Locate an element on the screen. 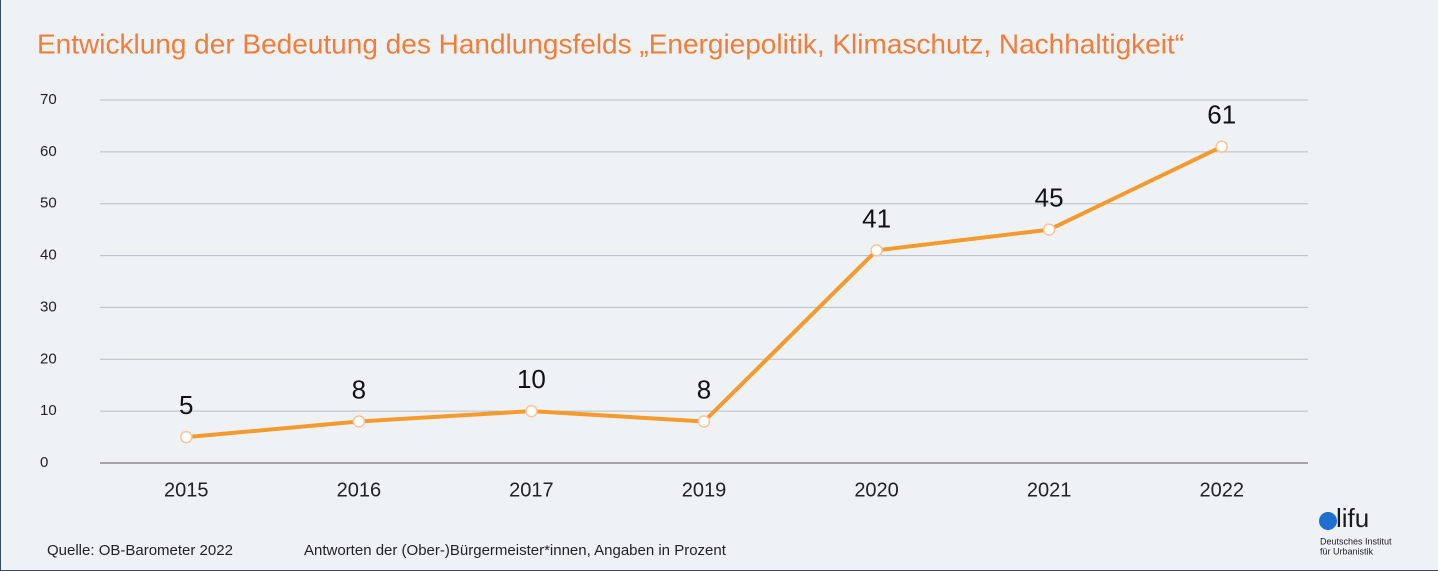 The height and width of the screenshot is (571, 1438). data-label: 41 is located at coordinates (876, 218).